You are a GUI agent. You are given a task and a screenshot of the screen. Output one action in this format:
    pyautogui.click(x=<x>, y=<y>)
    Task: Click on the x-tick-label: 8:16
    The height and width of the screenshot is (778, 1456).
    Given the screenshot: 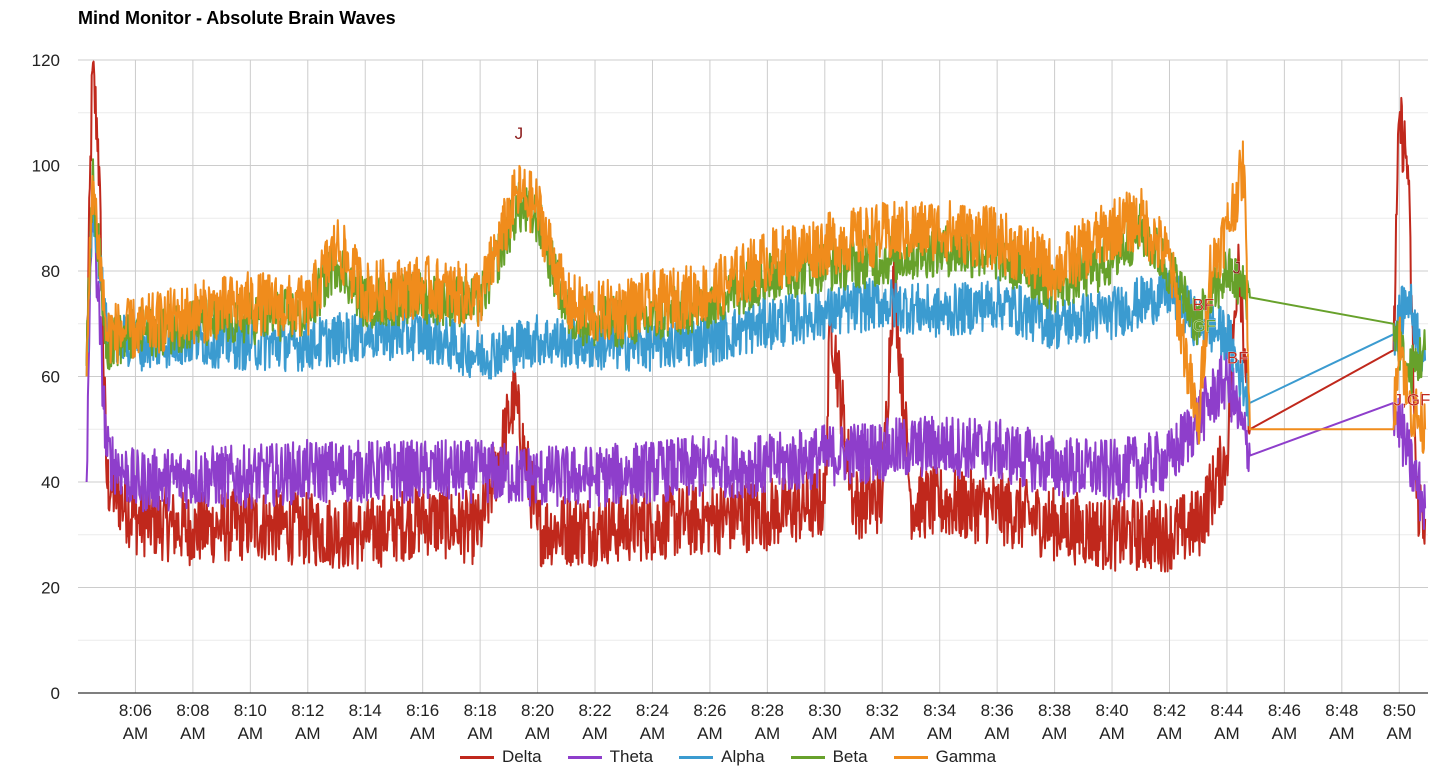 What is the action you would take?
    pyautogui.click(x=422, y=710)
    